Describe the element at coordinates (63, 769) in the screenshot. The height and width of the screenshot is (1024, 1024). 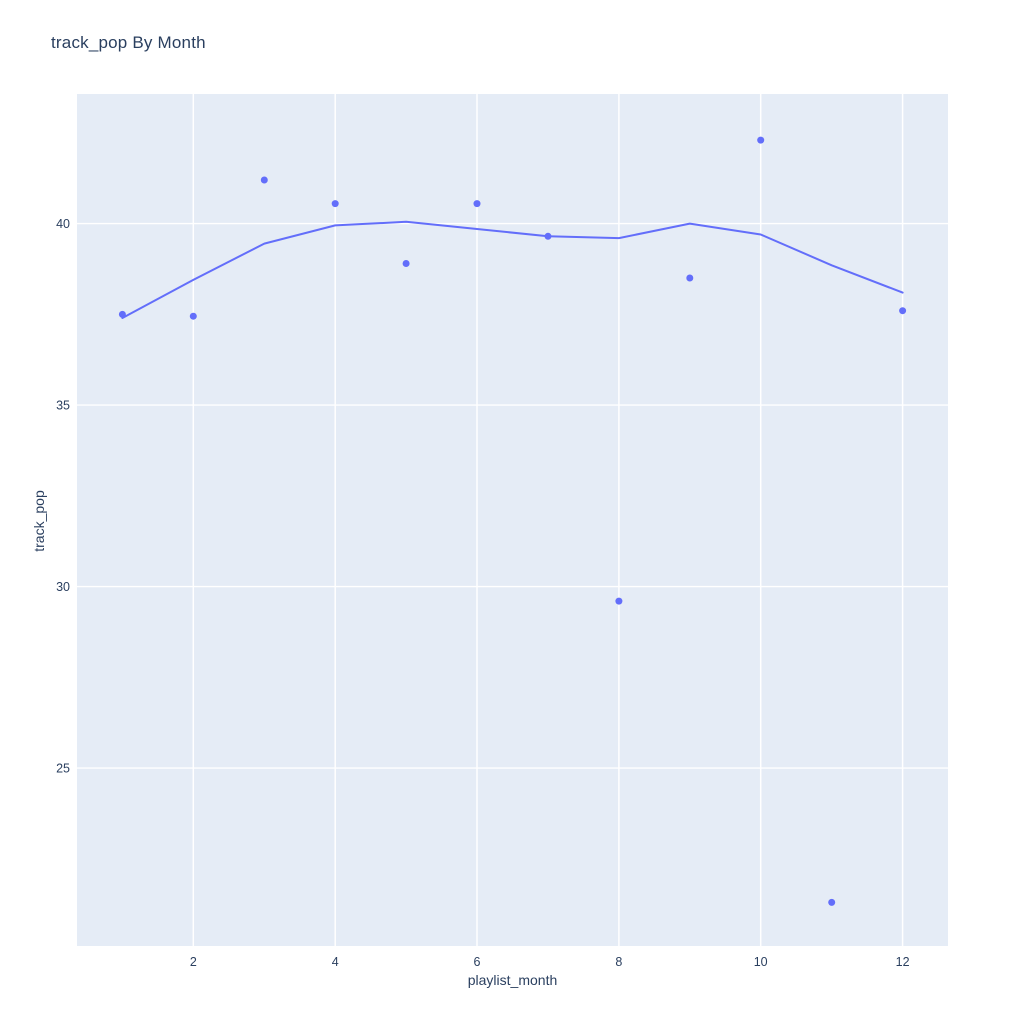
I see `y-tick-label: 25` at that location.